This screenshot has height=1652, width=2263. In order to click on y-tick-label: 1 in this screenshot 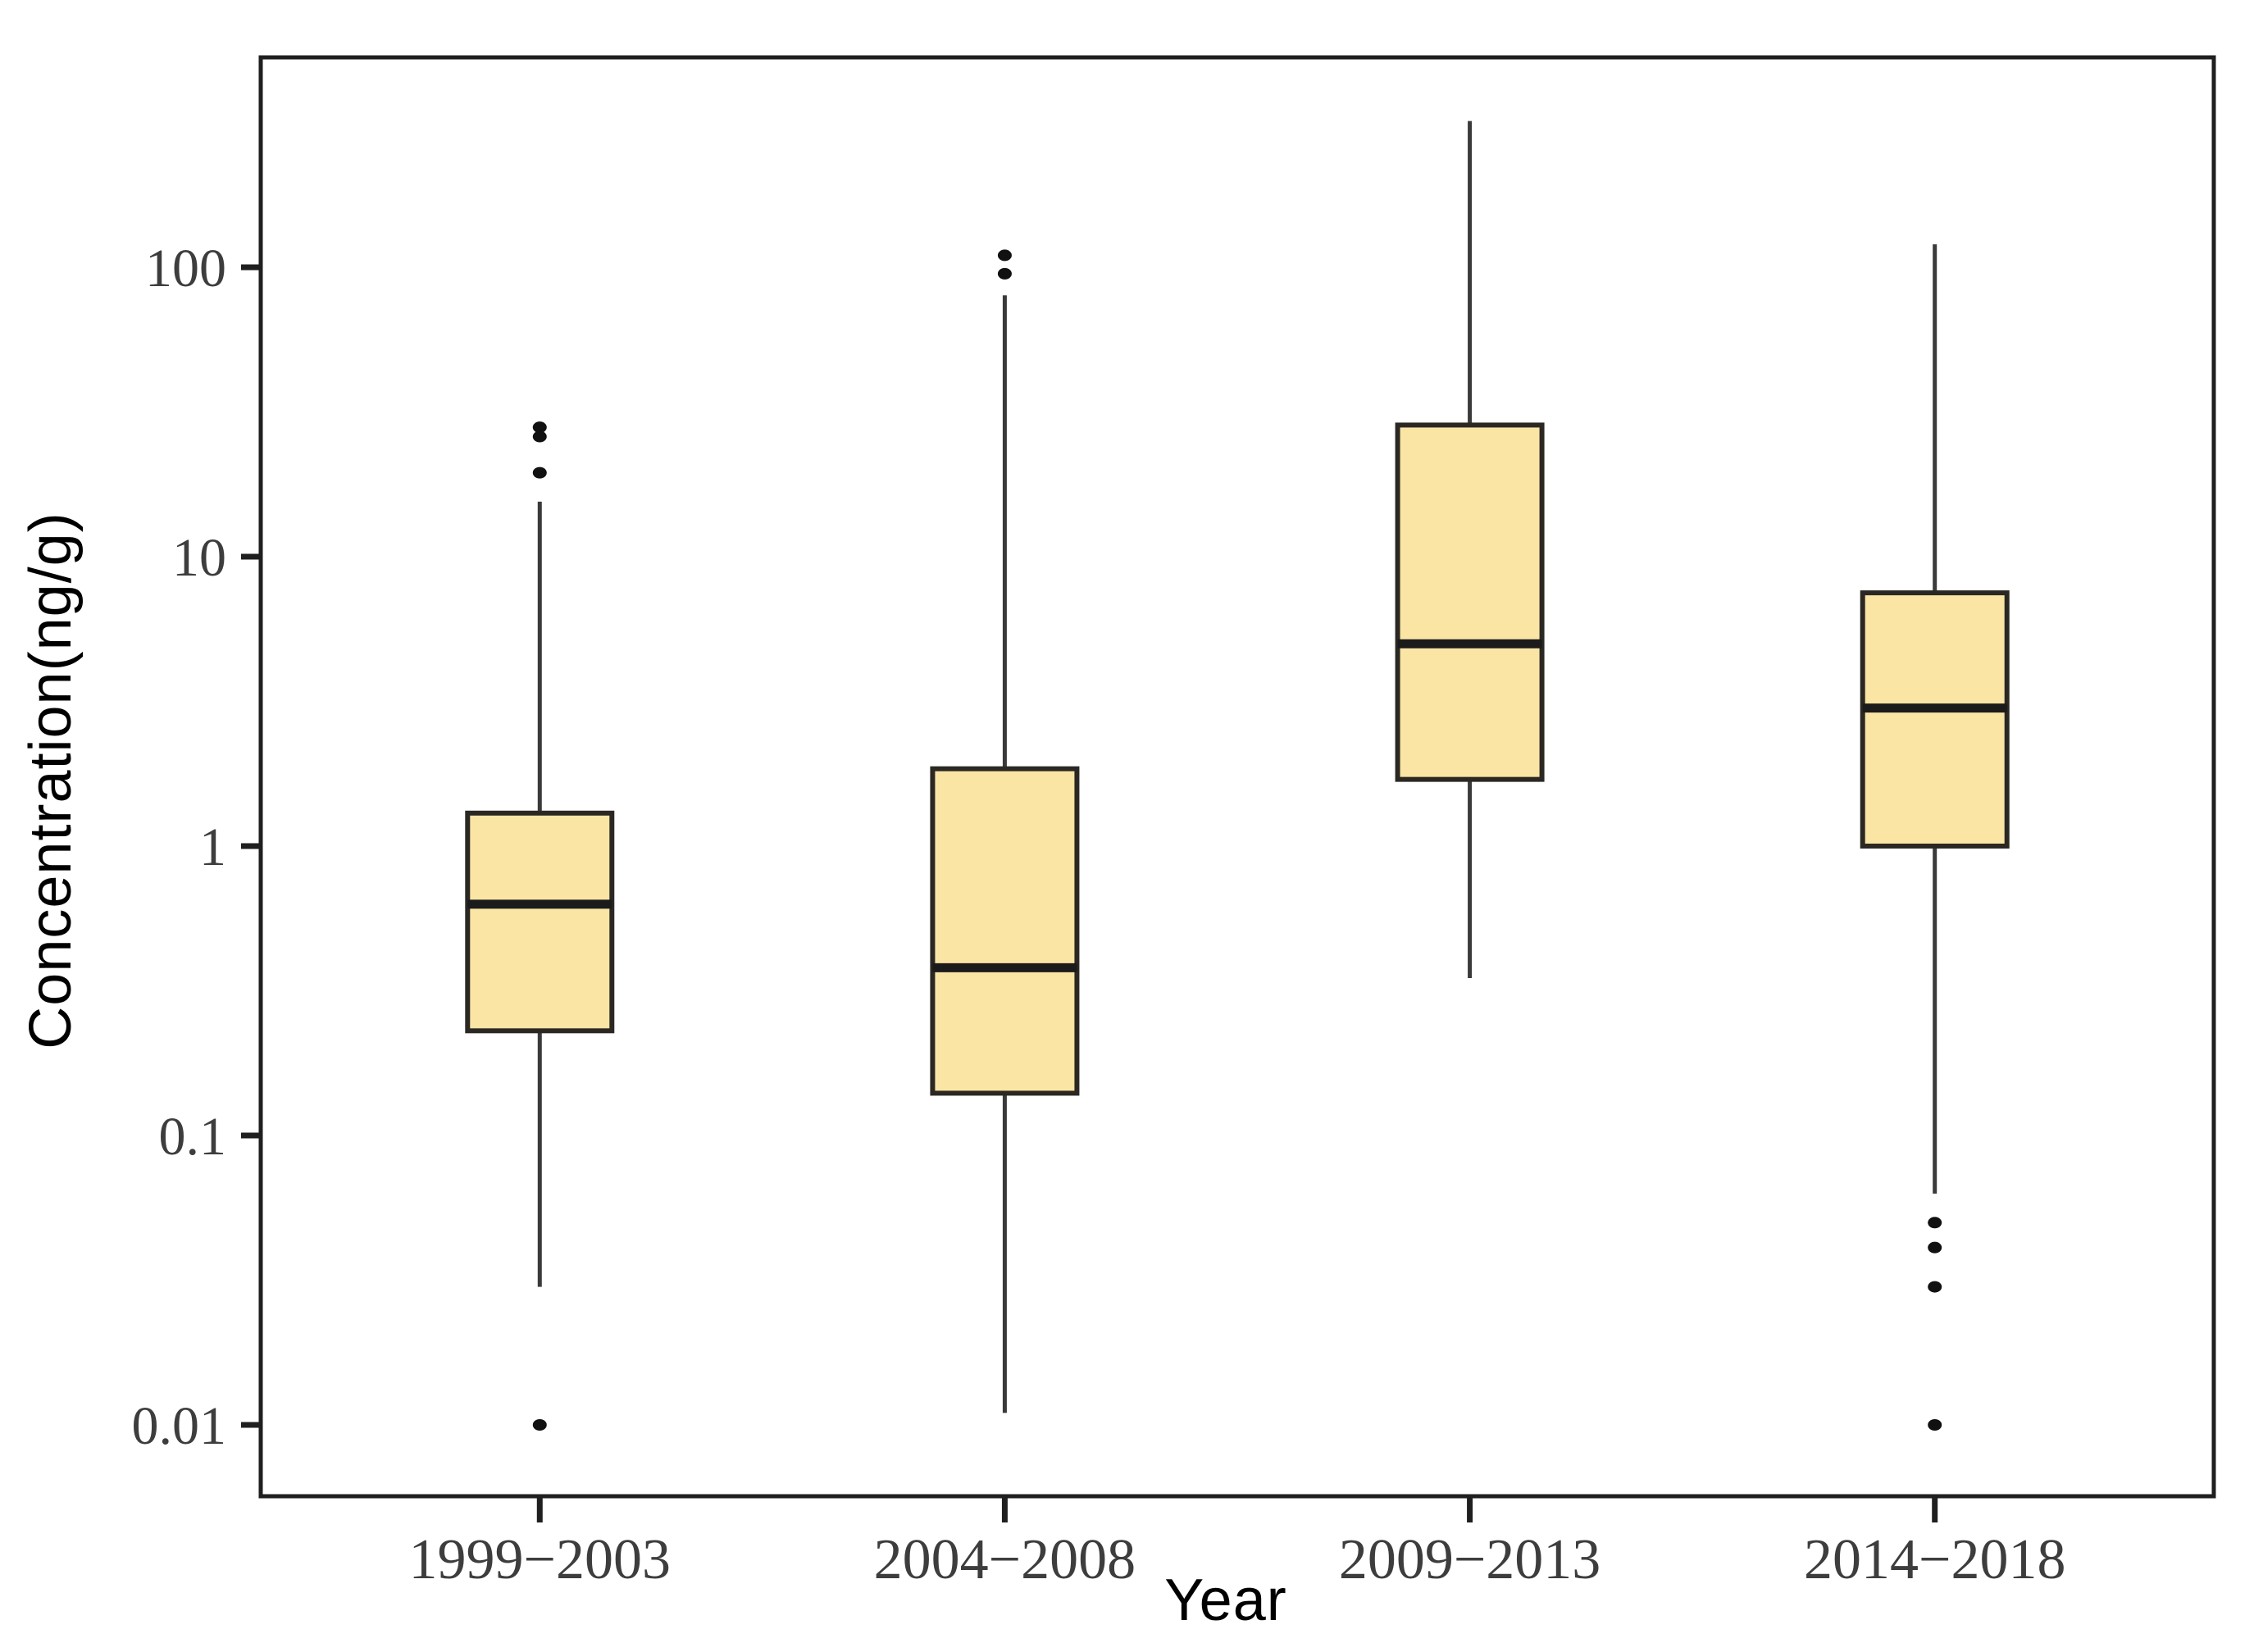, I will do `click(212, 847)`.